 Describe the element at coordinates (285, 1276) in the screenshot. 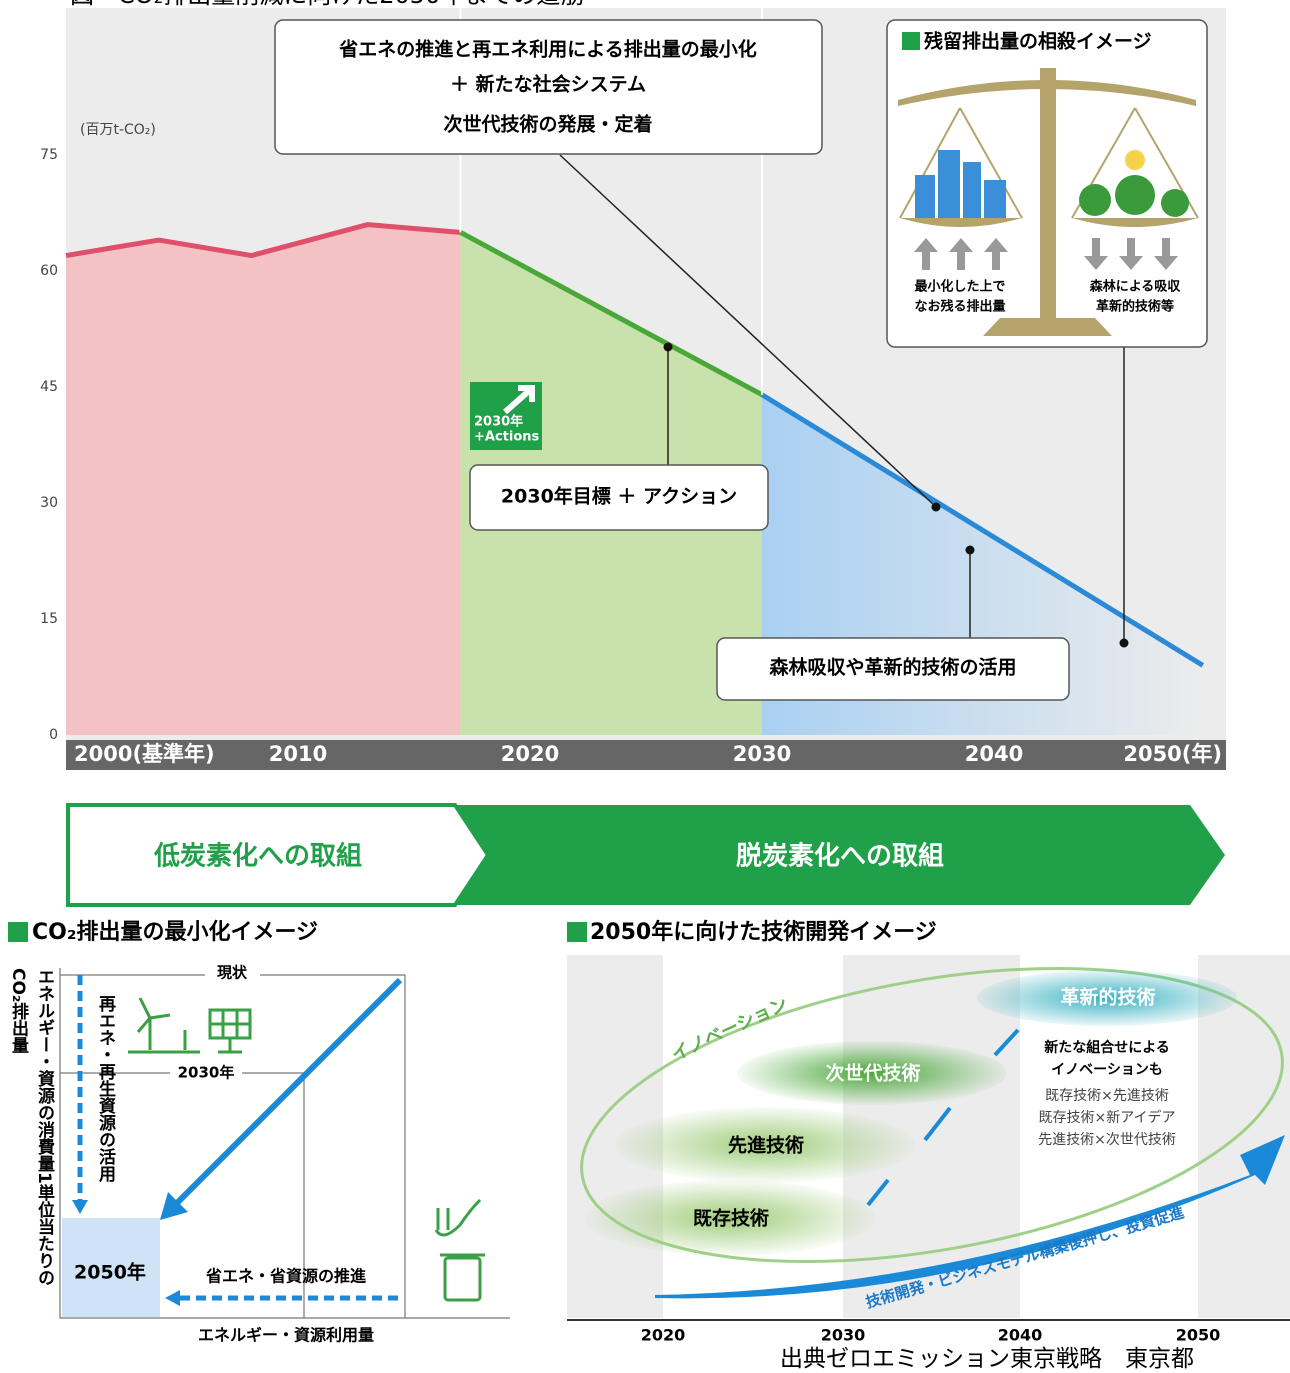

I see `mini-label: 省エネ・省資源の推進` at that location.